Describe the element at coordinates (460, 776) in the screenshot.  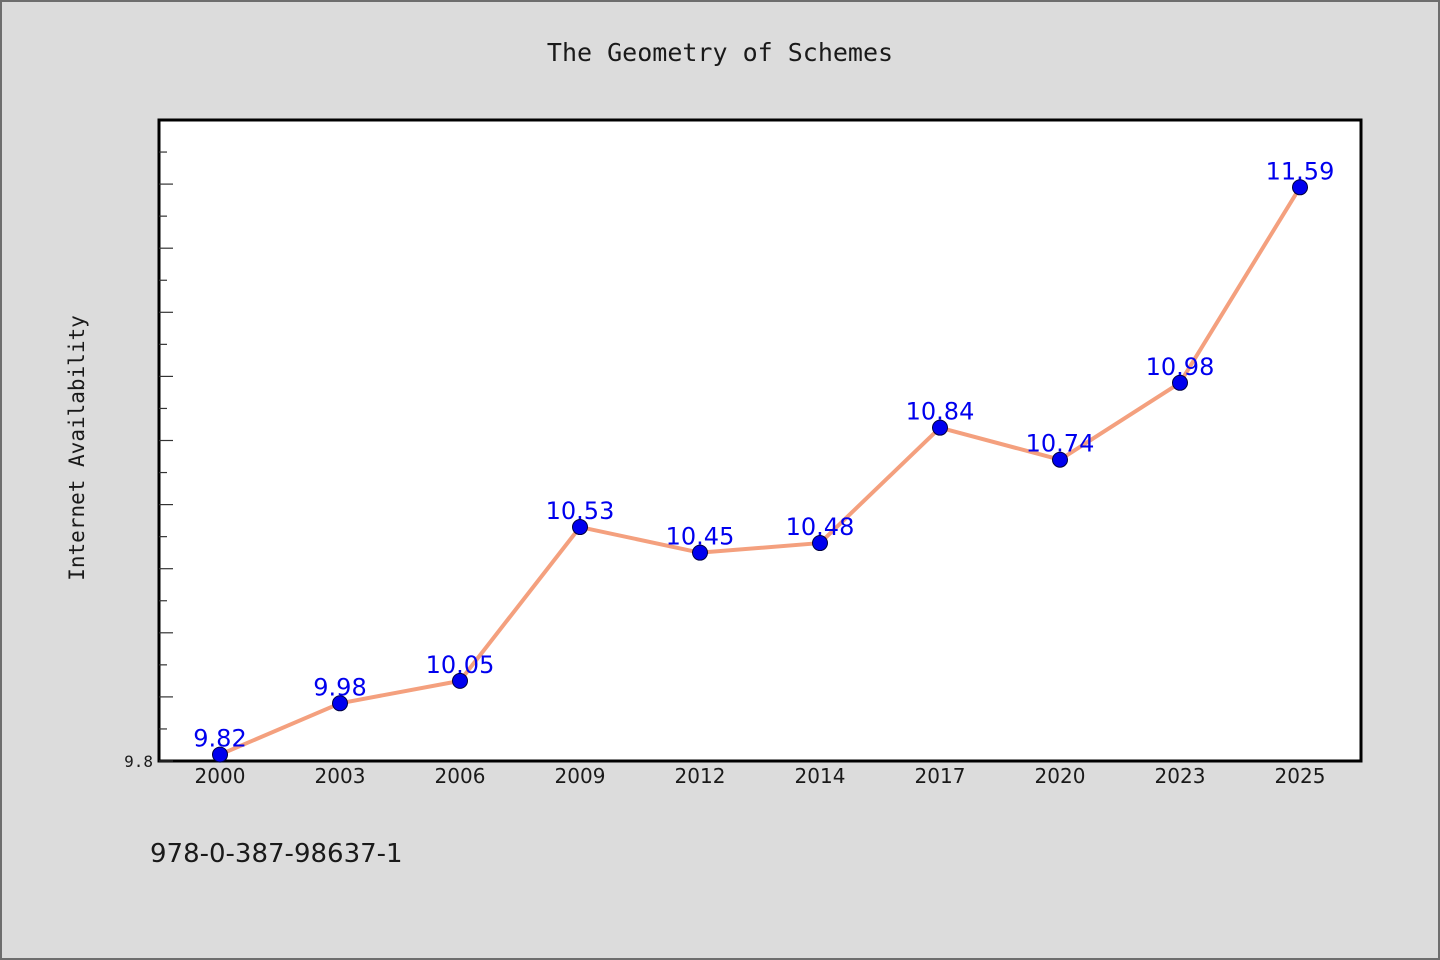
I see `x-tick-label: 2006` at that location.